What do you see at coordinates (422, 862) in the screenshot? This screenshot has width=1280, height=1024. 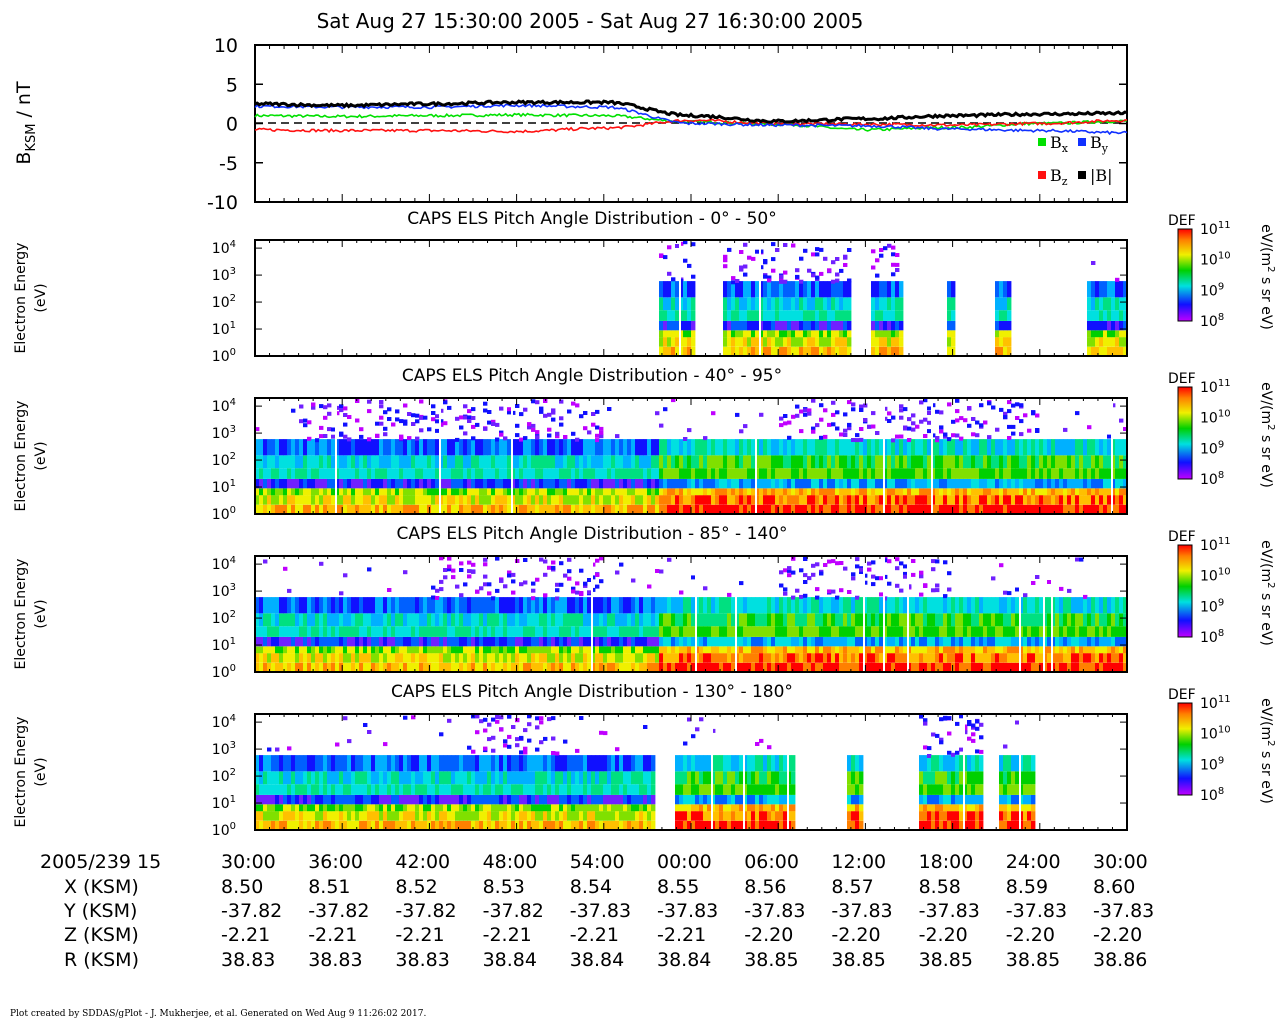 I see `ephem-cell: 42:00` at bounding box center [422, 862].